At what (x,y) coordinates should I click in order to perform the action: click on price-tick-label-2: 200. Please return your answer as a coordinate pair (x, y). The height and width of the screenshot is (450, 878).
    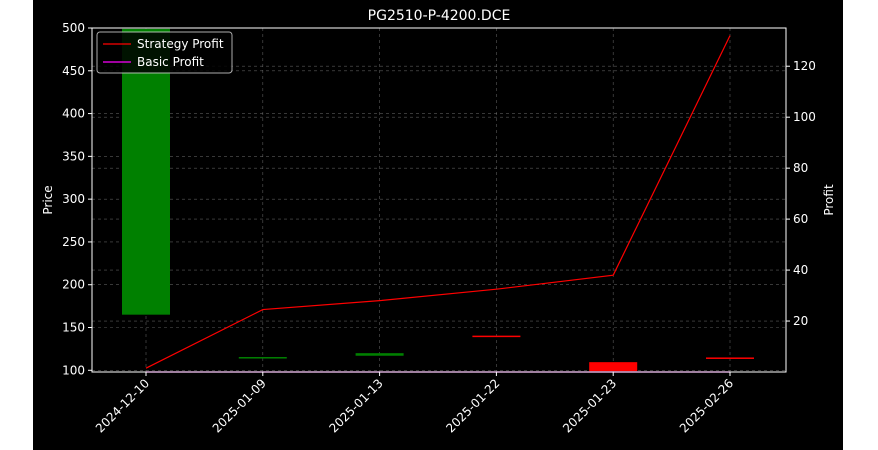
    Looking at the image, I should click on (73, 285).